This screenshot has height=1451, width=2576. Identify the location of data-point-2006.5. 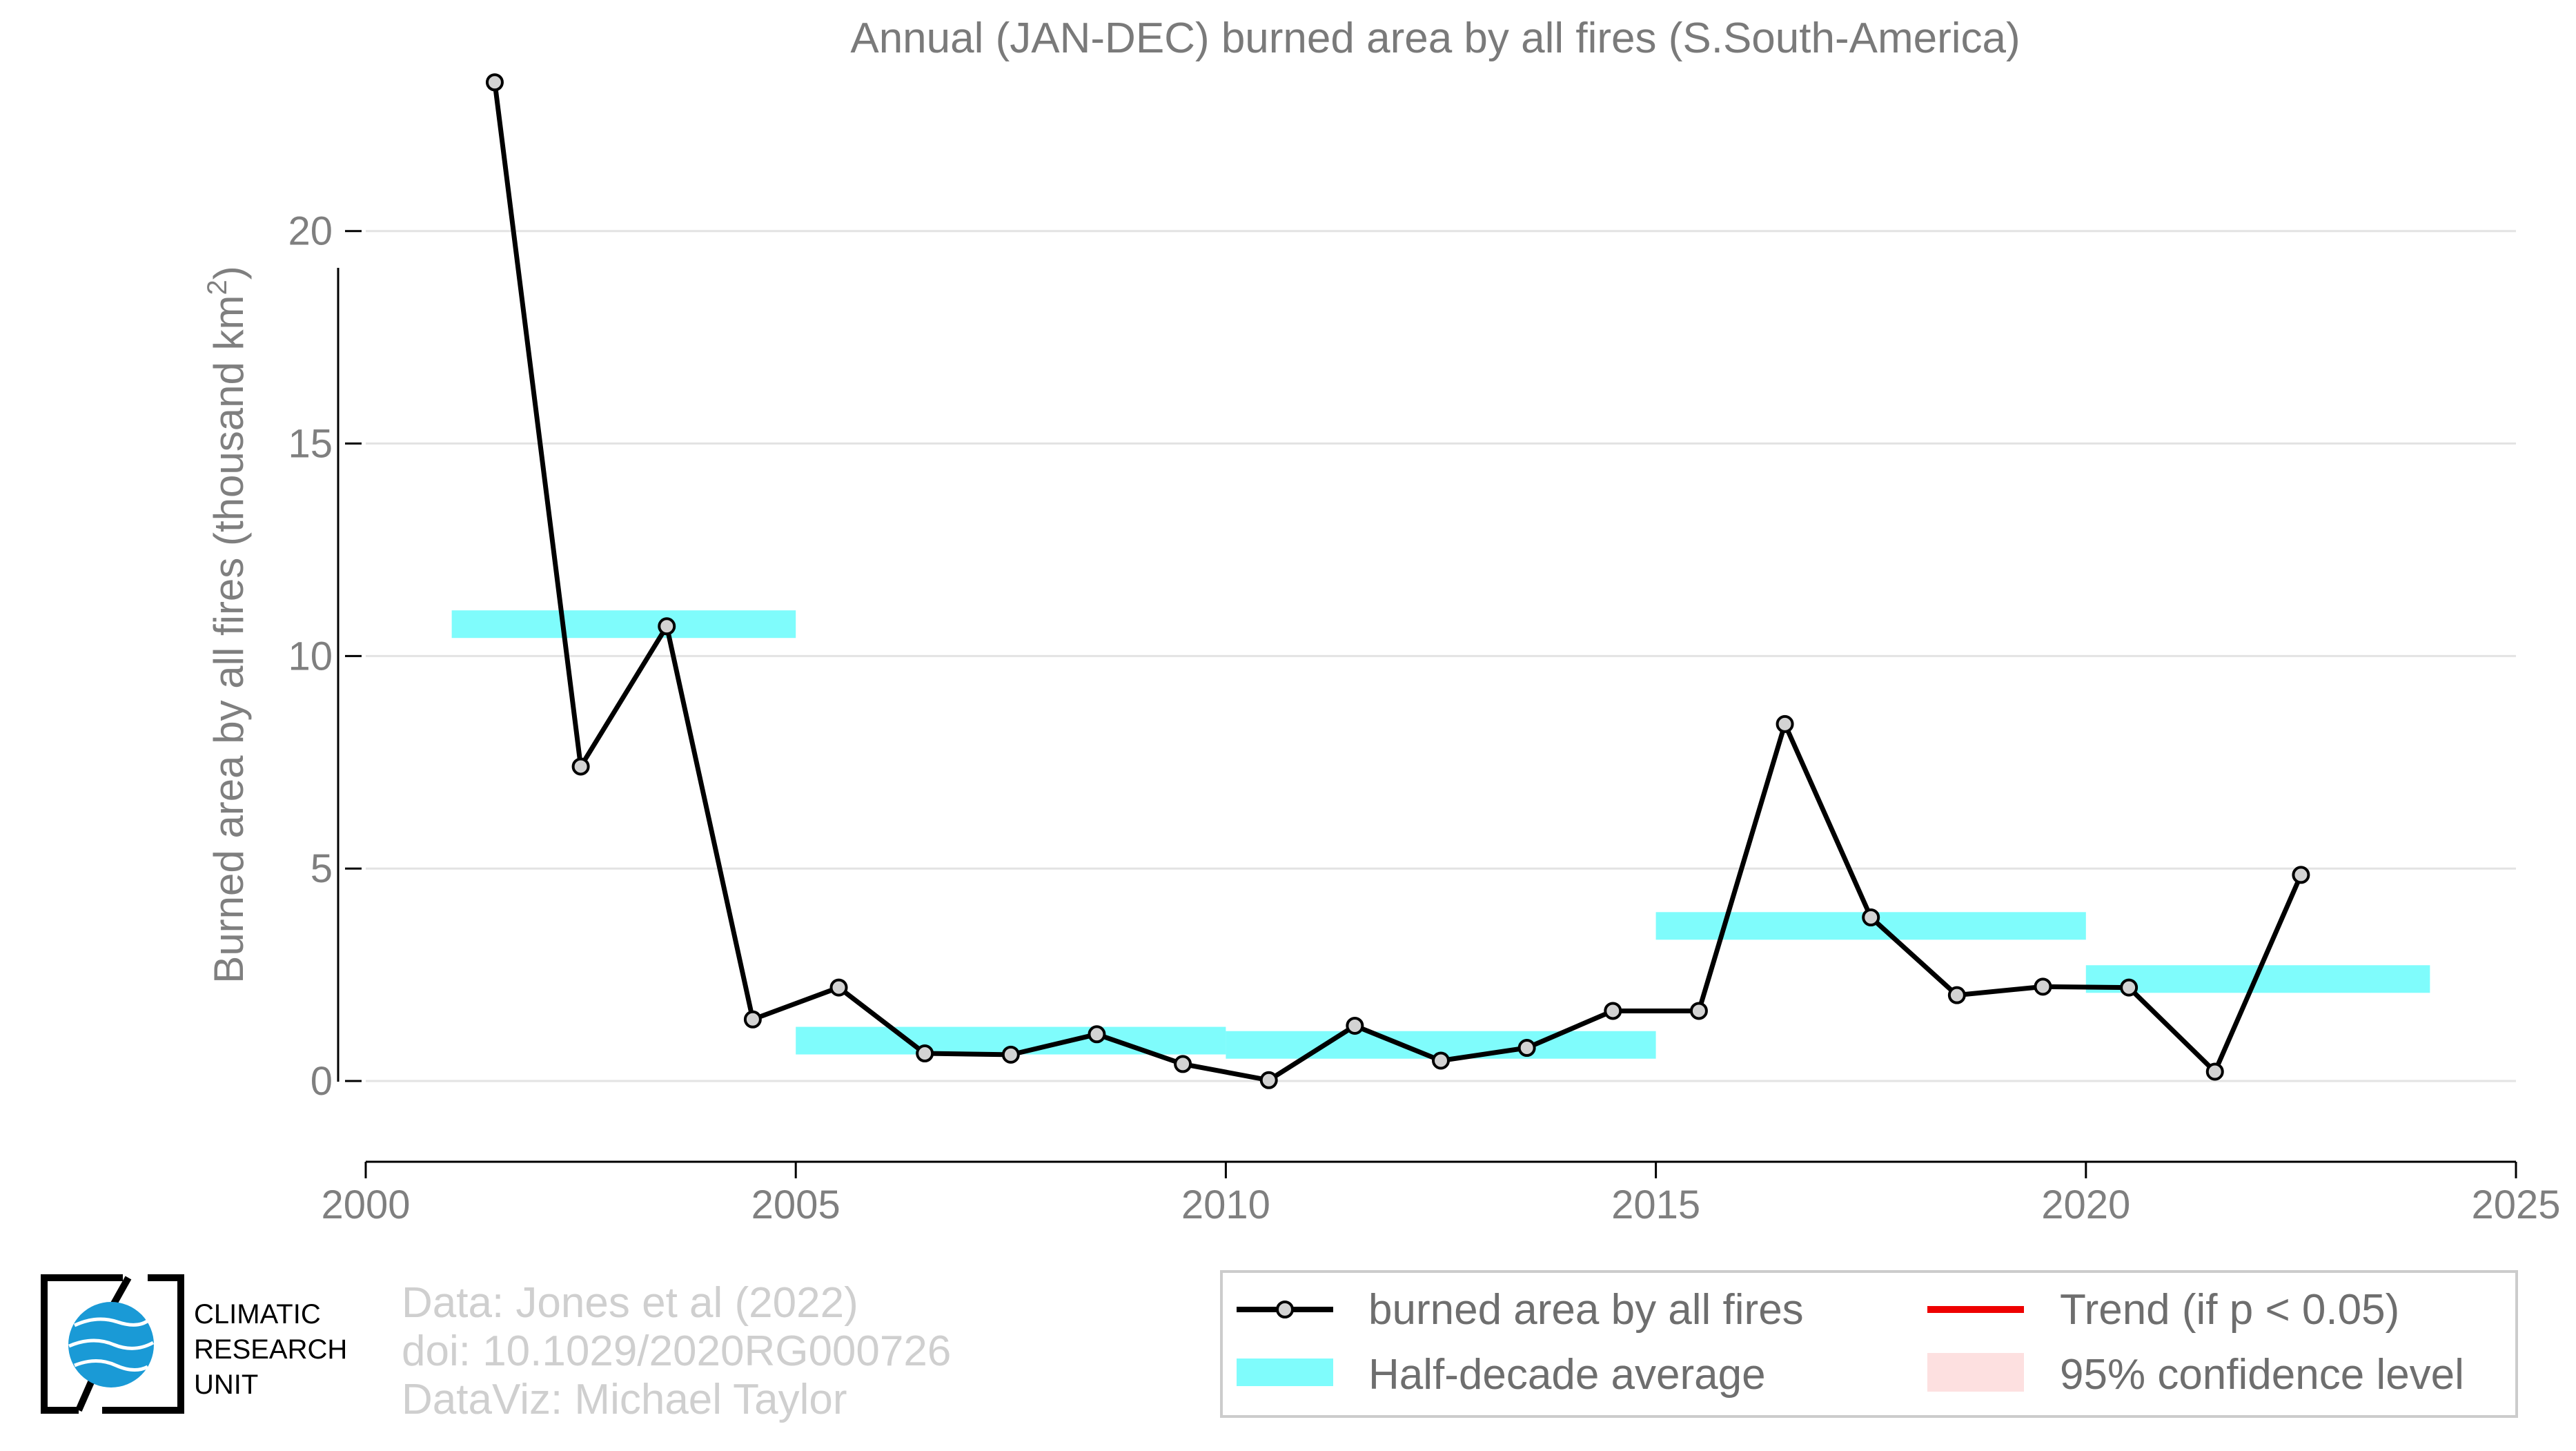
(925, 1053).